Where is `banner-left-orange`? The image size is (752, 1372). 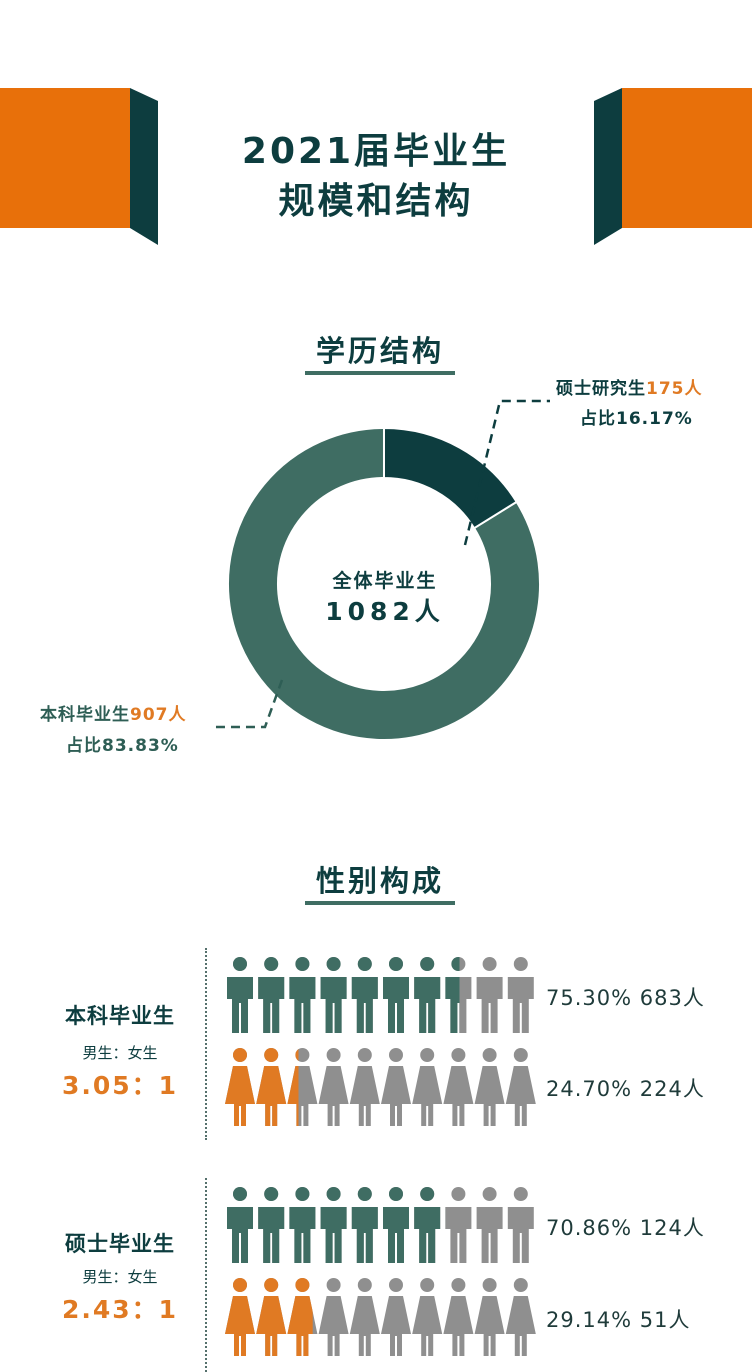 banner-left-orange is located at coordinates (65, 158).